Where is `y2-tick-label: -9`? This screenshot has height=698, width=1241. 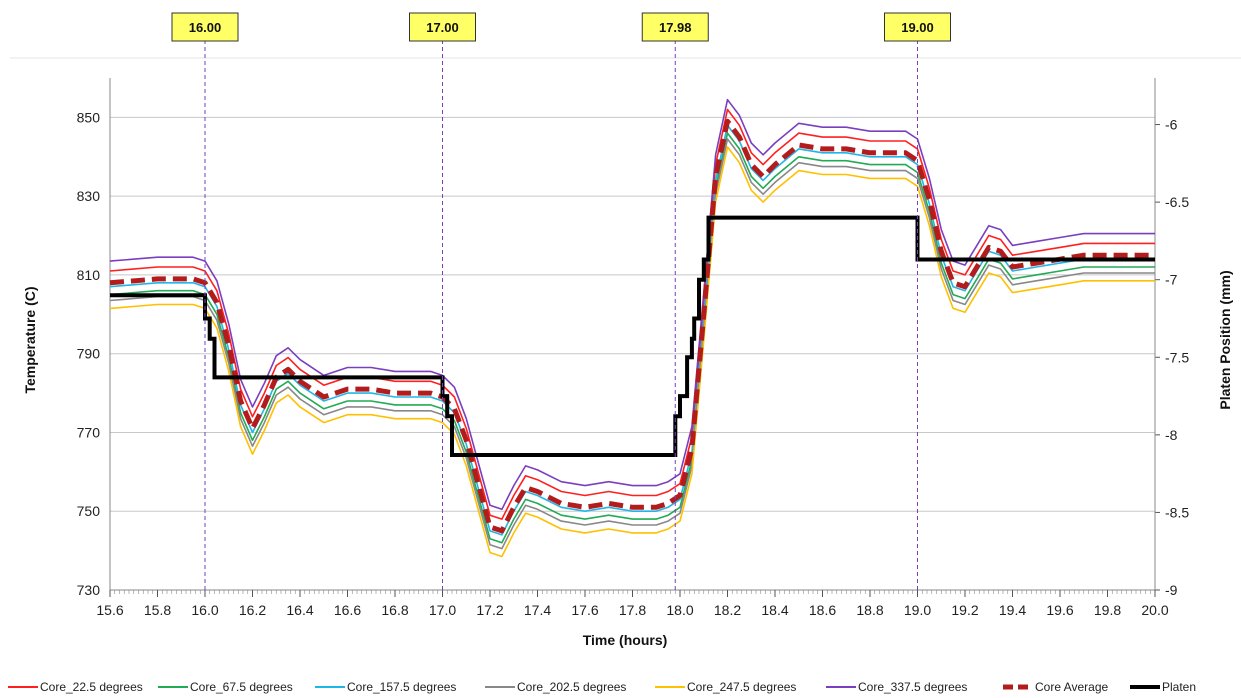 y2-tick-label: -9 is located at coordinates (1171, 590).